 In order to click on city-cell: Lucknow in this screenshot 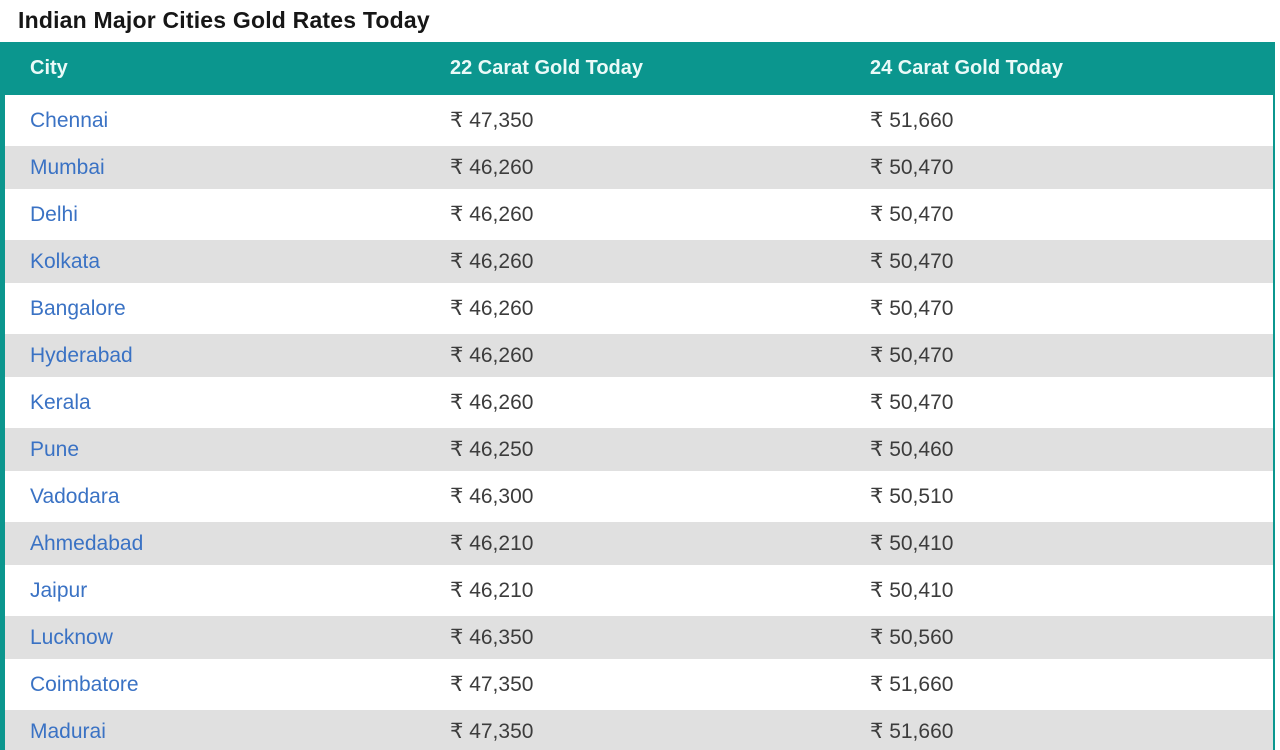, I will do `click(227, 638)`.